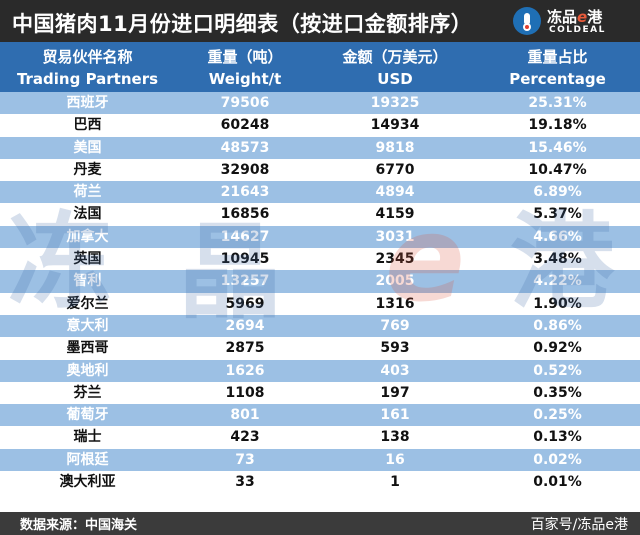 This screenshot has width=640, height=535. Describe the element at coordinates (395, 192) in the screenshot. I see `usd-cell: 4894` at that location.